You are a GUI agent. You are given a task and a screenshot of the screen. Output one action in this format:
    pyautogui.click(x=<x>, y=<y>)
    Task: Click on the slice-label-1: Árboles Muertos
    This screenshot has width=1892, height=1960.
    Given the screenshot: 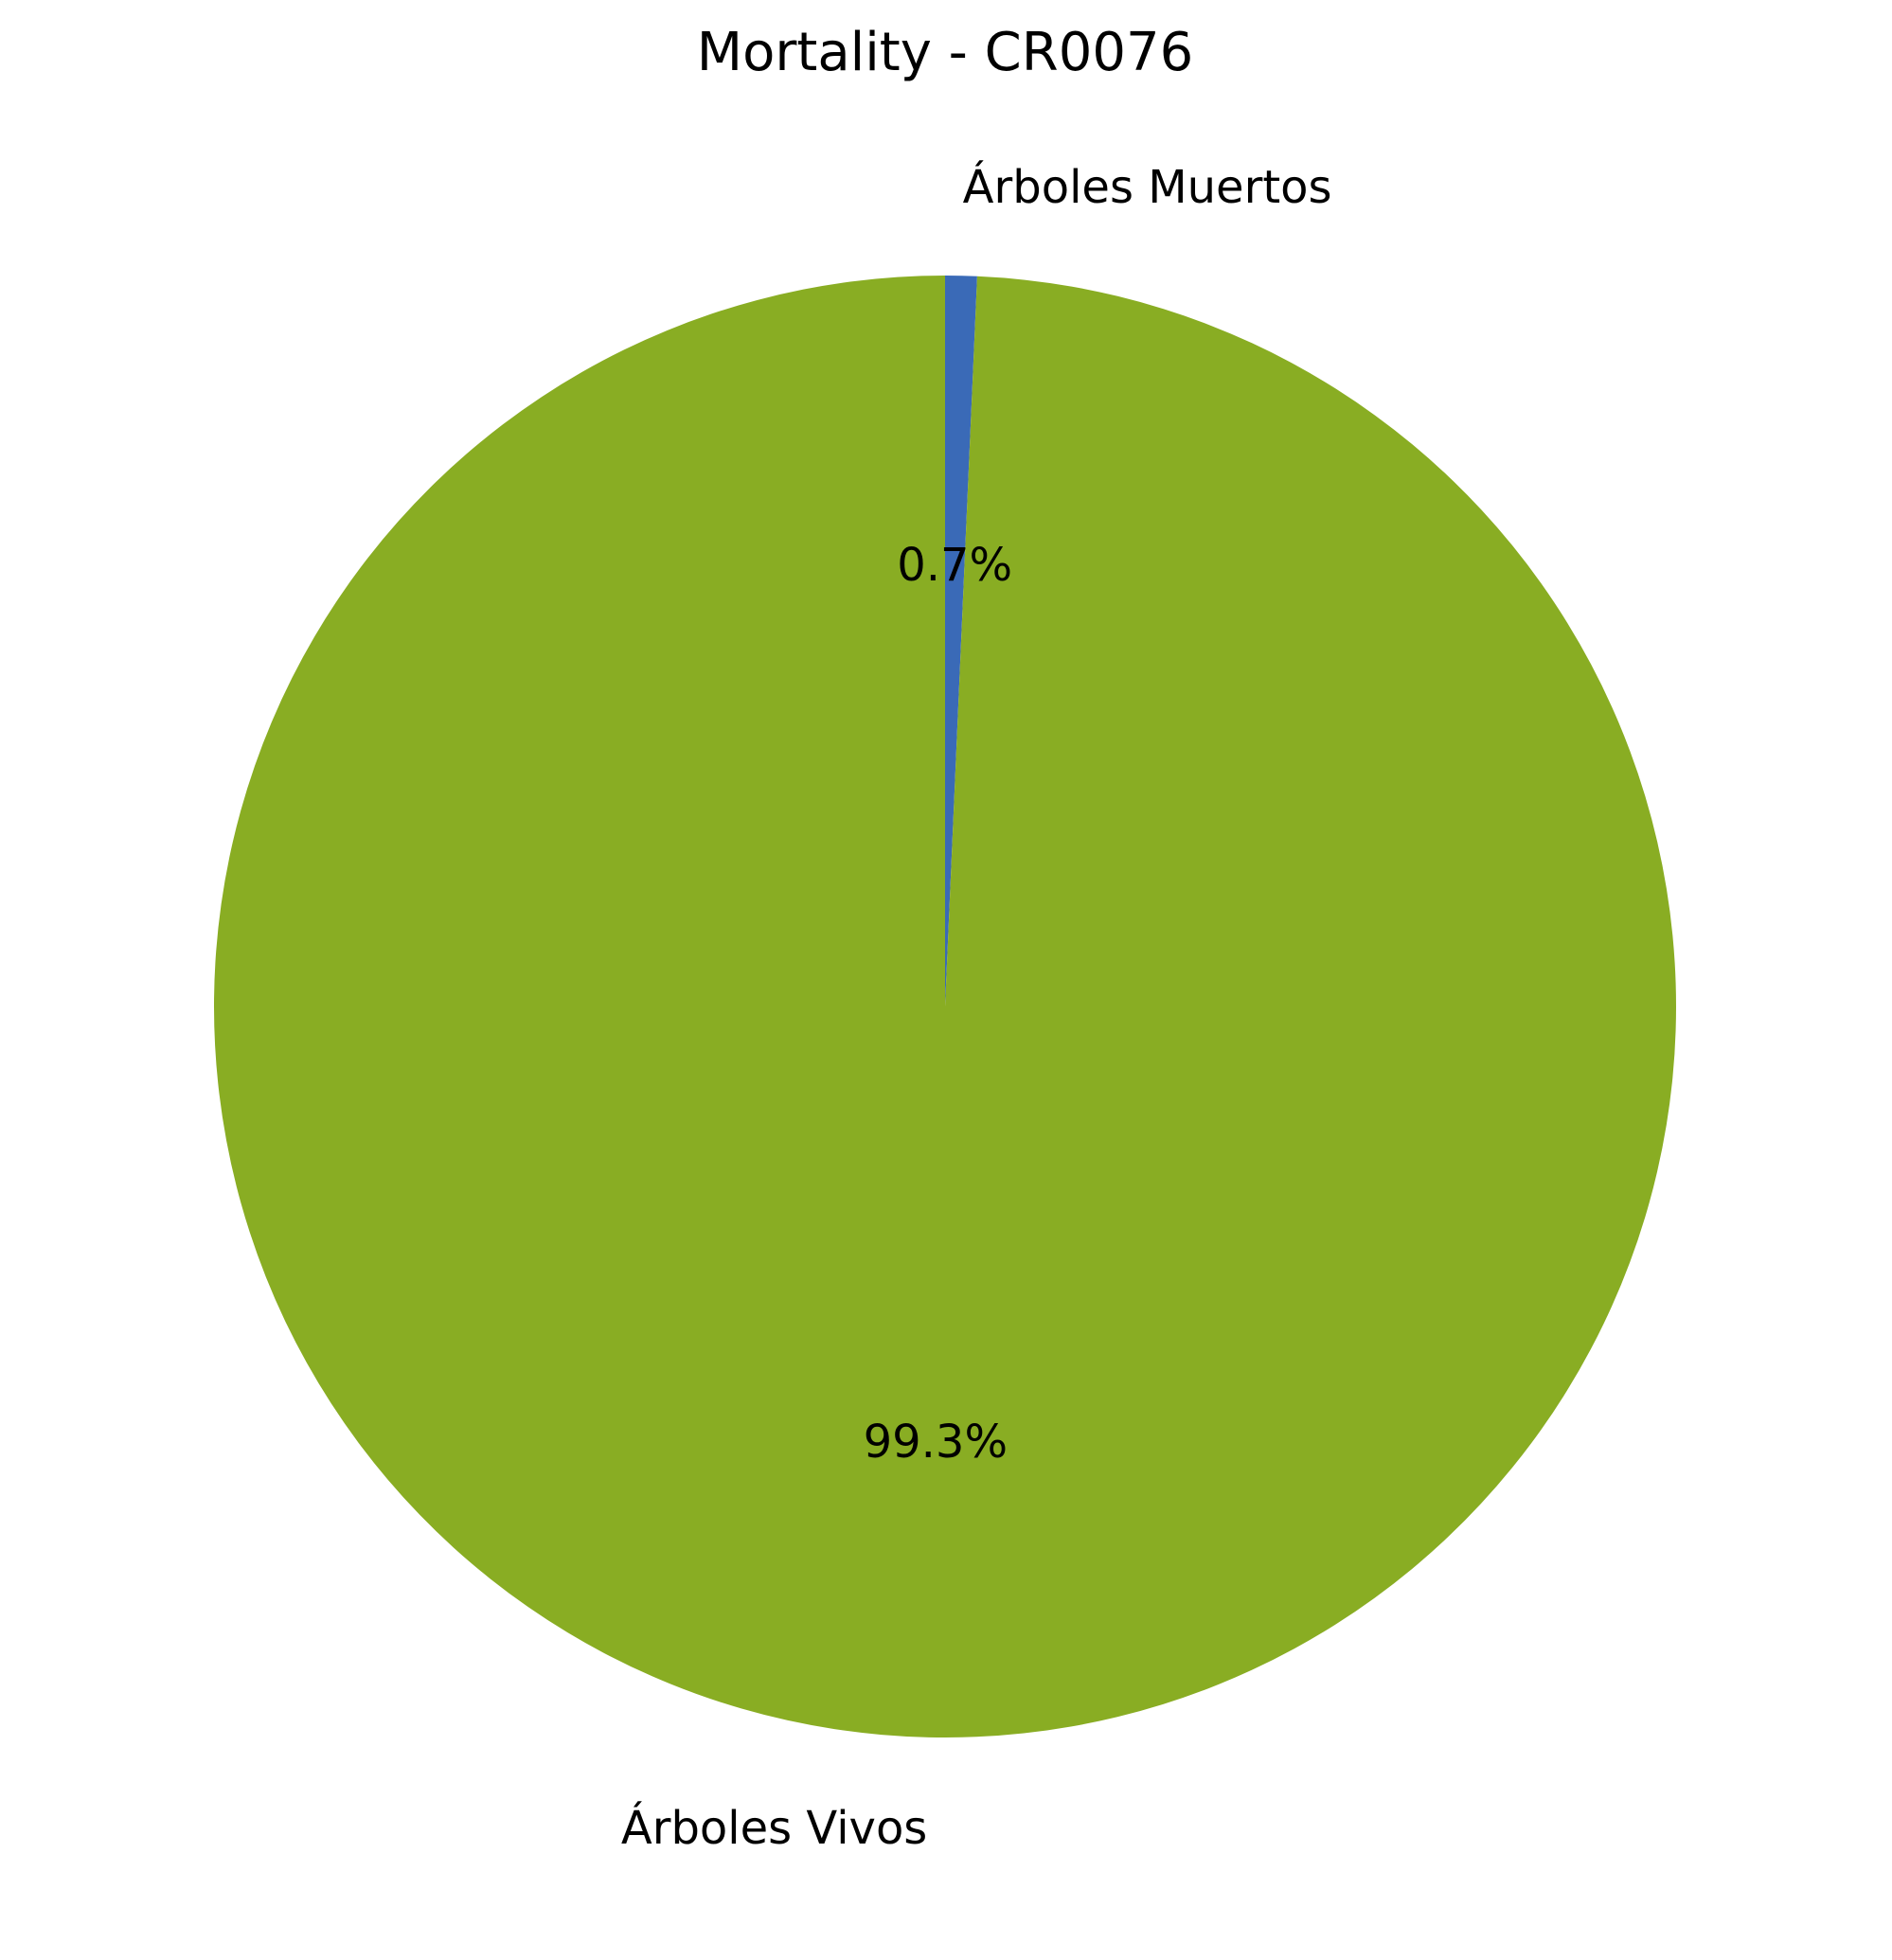 What is the action you would take?
    pyautogui.click(x=1147, y=187)
    